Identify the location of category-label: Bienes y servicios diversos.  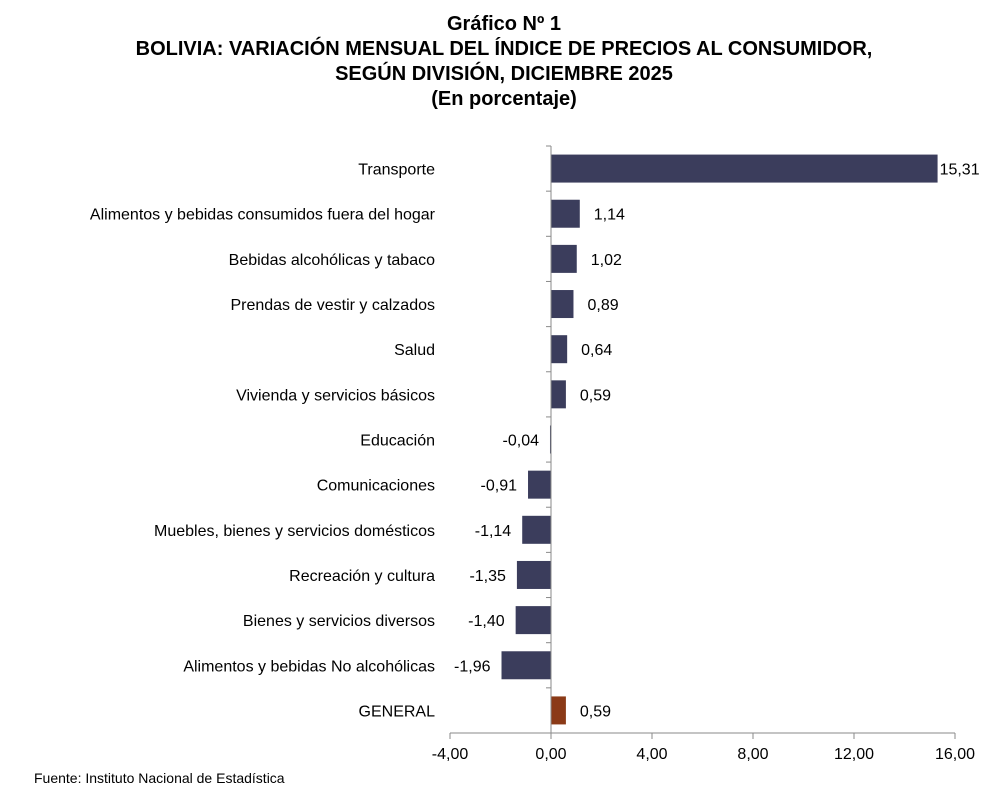
(339, 621).